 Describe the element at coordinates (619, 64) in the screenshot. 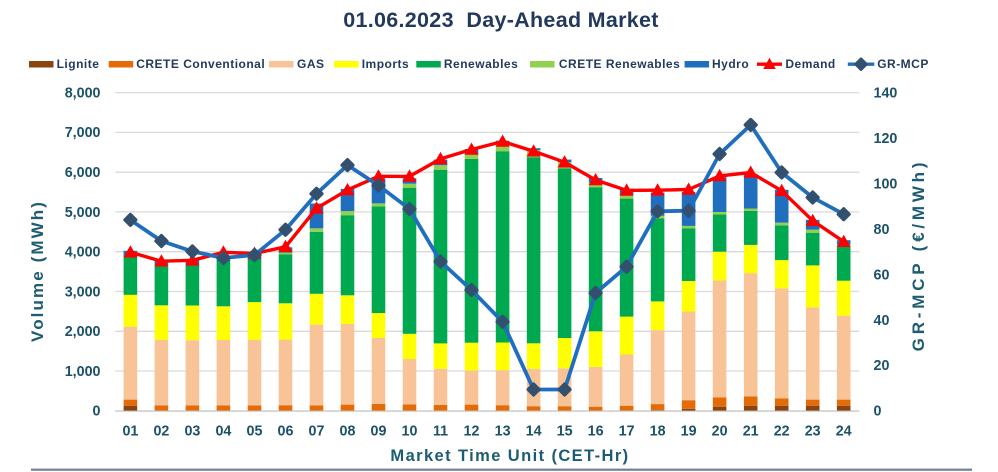

I see `svg-text: CRETE Renewables` at that location.